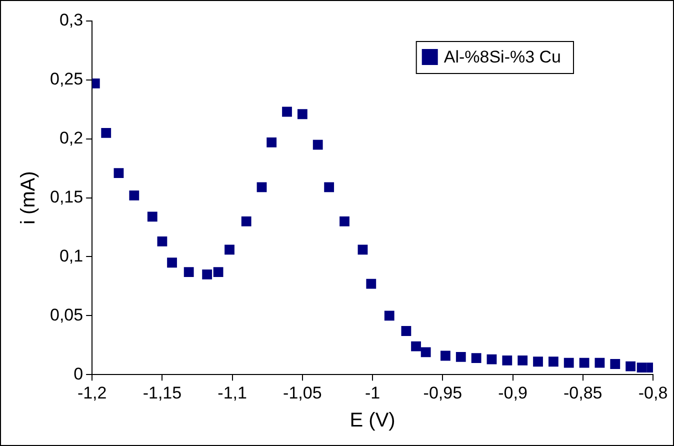 The width and height of the screenshot is (674, 446). What do you see at coordinates (92, 392) in the screenshot?
I see `x-tick-label: -1,2` at bounding box center [92, 392].